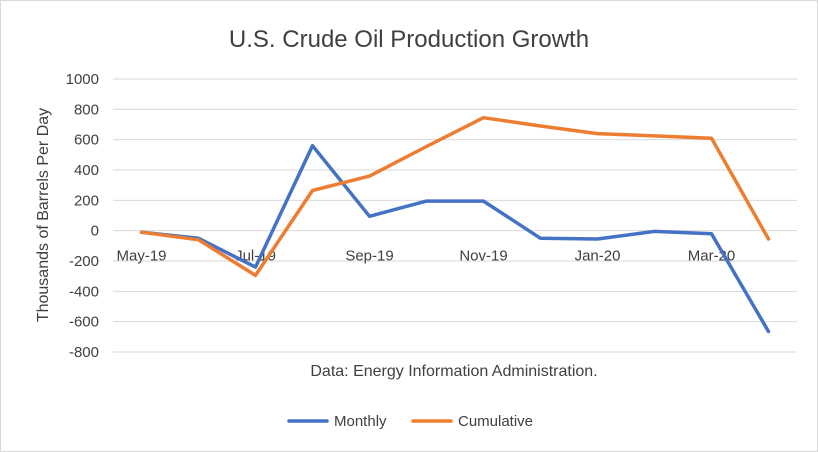  What do you see at coordinates (410, 421) in the screenshot?
I see `legend: Monthly Cumulative` at bounding box center [410, 421].